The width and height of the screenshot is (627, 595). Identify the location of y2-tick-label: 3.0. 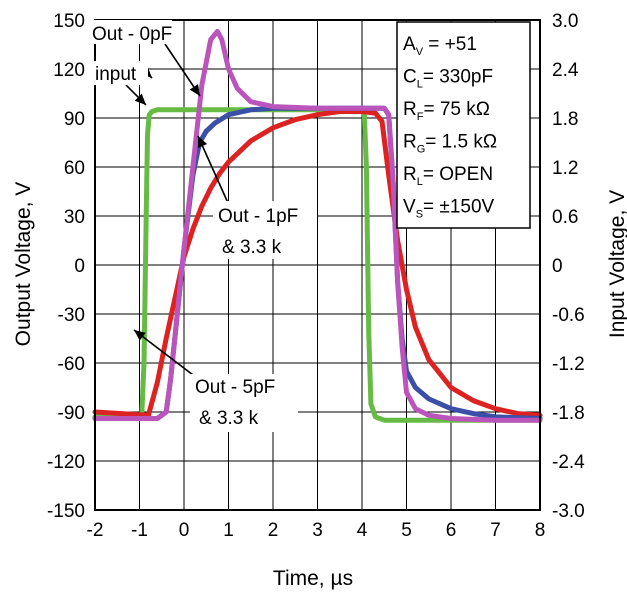
(565, 21).